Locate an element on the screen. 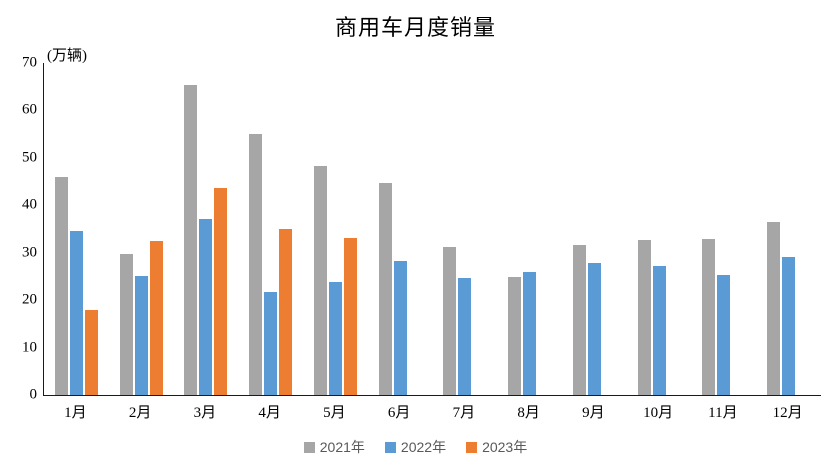  bar-2021年-6月 is located at coordinates (385, 289).